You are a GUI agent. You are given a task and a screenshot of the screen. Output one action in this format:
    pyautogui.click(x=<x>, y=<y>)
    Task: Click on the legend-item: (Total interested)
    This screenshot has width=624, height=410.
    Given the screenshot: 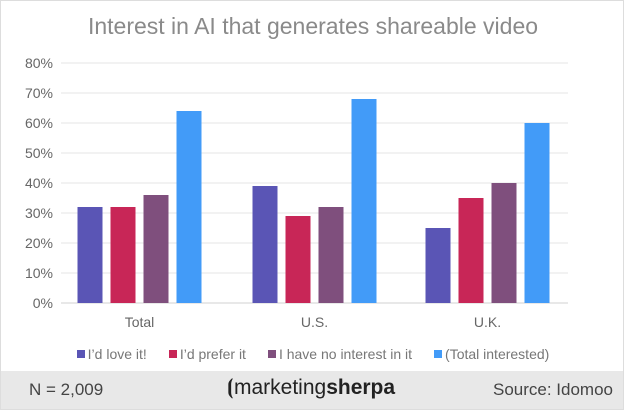 What is the action you would take?
    pyautogui.click(x=491, y=354)
    